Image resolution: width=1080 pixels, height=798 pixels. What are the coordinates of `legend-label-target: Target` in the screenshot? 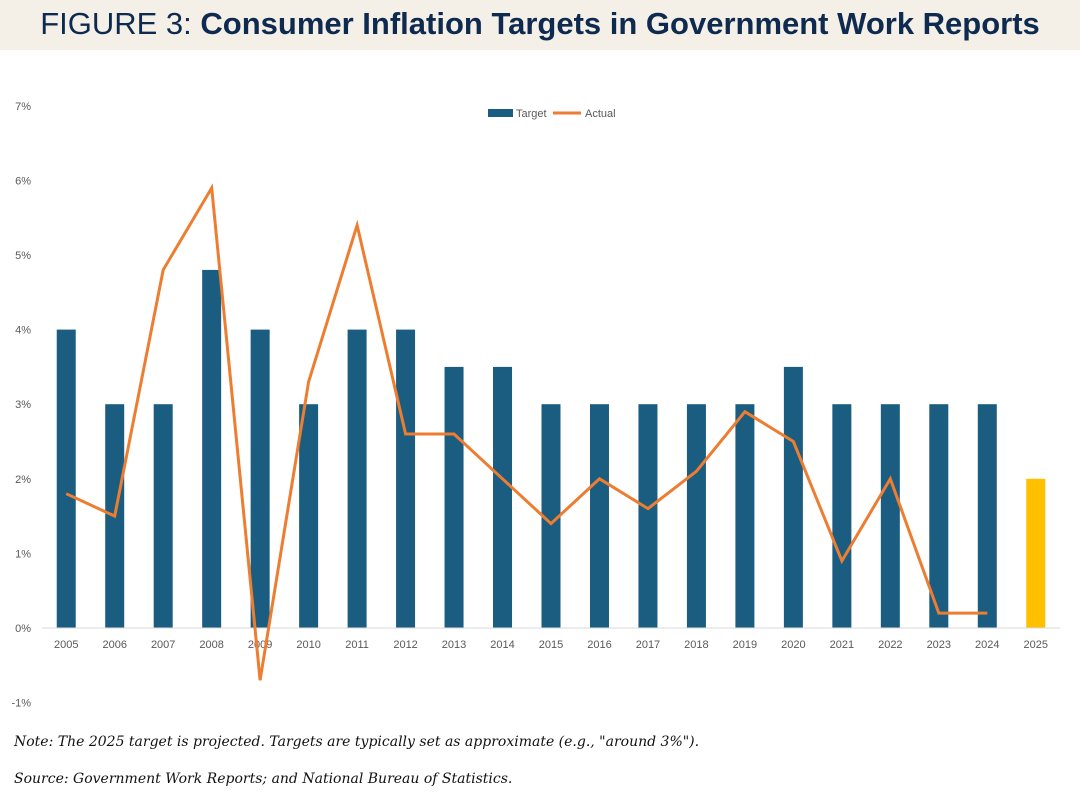 It's located at (531, 114).